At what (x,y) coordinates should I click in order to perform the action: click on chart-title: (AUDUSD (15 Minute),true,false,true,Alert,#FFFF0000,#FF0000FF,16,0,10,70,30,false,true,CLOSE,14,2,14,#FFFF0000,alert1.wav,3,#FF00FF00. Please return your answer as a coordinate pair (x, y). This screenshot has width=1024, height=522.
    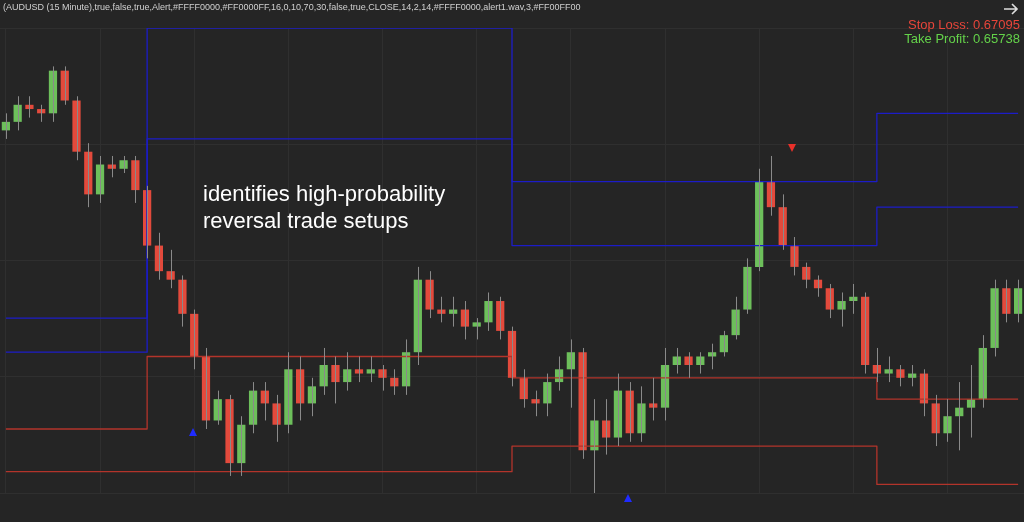
    Looking at the image, I should click on (292, 7).